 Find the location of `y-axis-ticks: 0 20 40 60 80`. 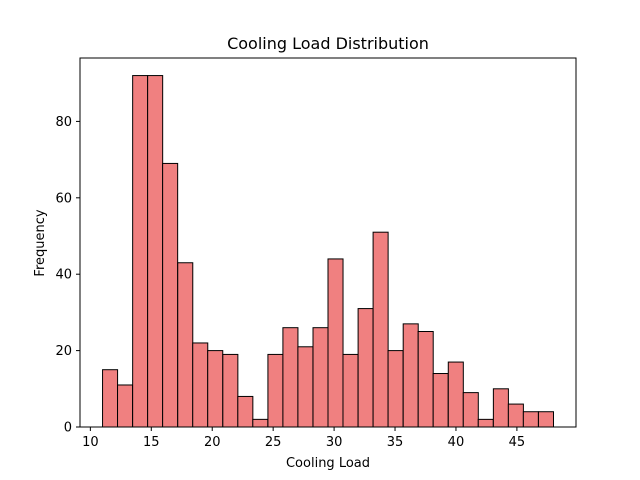

y-axis-ticks: 0 20 40 60 80 is located at coordinates (67, 275).